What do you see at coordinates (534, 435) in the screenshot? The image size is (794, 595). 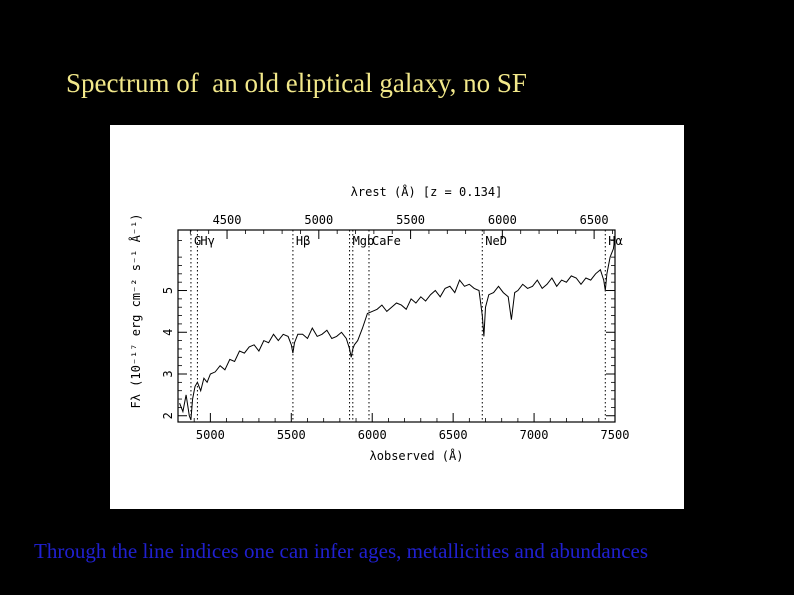 I see `x-tick-label: 7000` at bounding box center [534, 435].